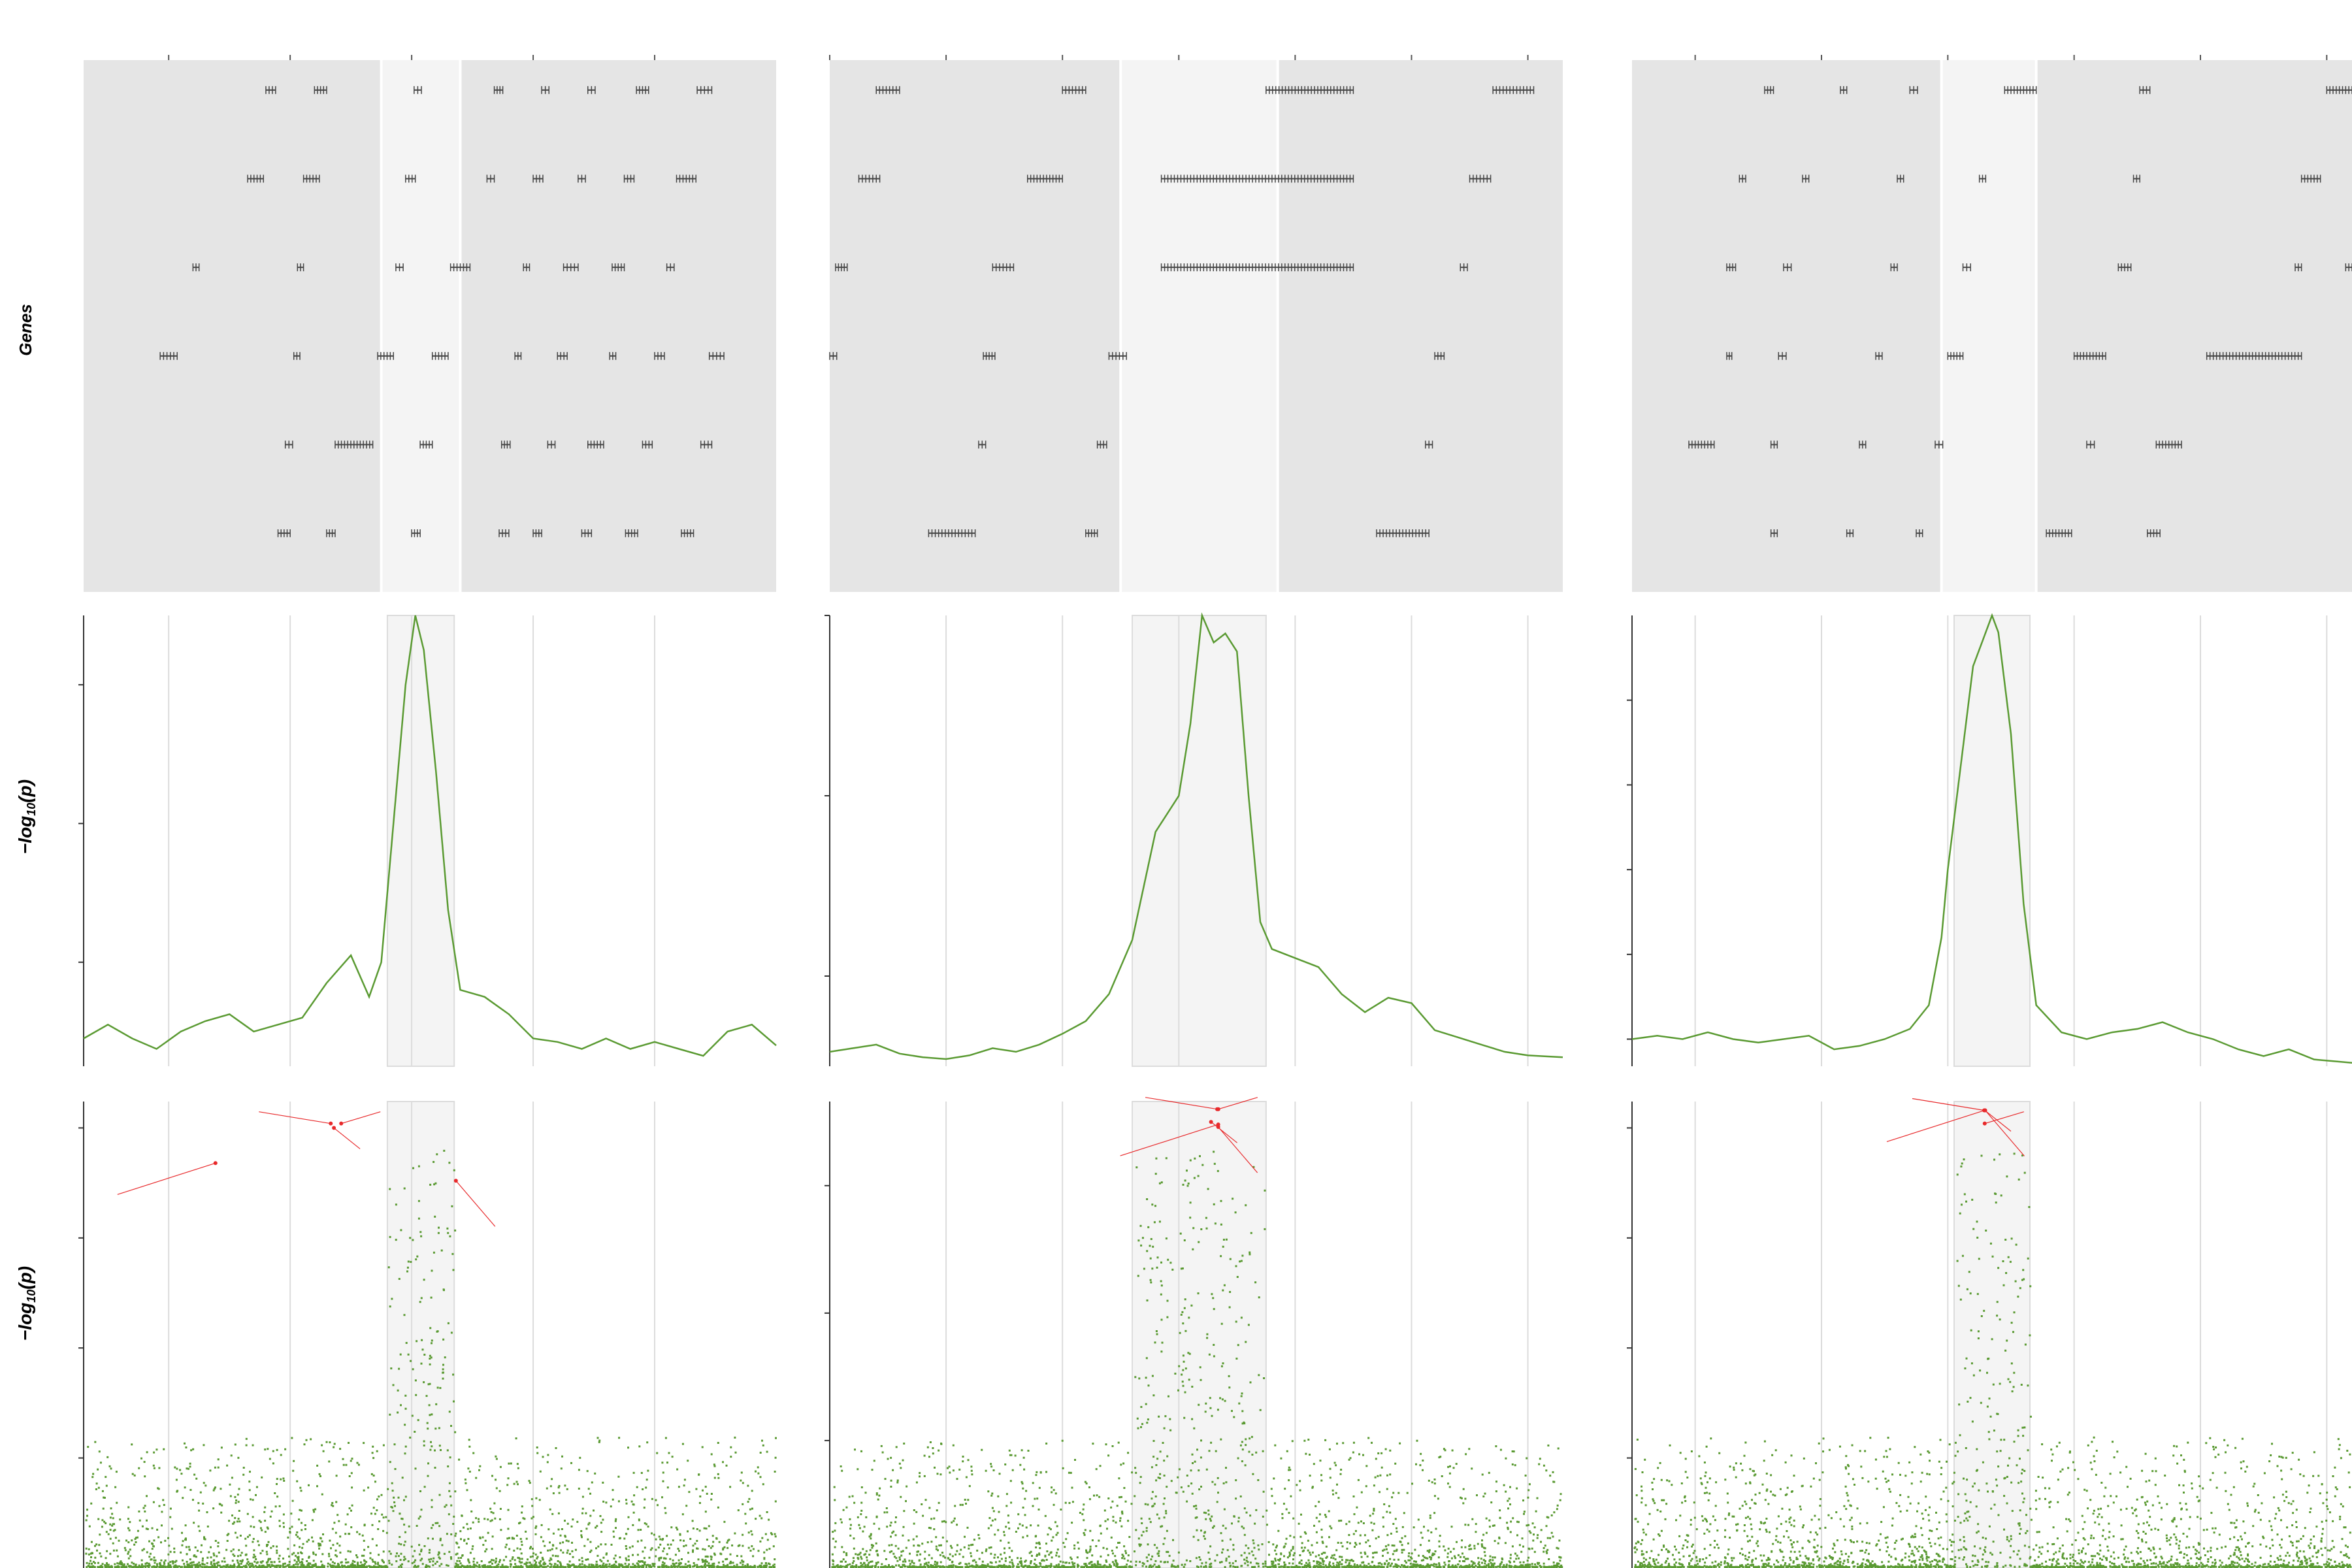 This screenshot has height=1568, width=2352. I want to click on smooth-y-label-main: −log, so click(25, 835).